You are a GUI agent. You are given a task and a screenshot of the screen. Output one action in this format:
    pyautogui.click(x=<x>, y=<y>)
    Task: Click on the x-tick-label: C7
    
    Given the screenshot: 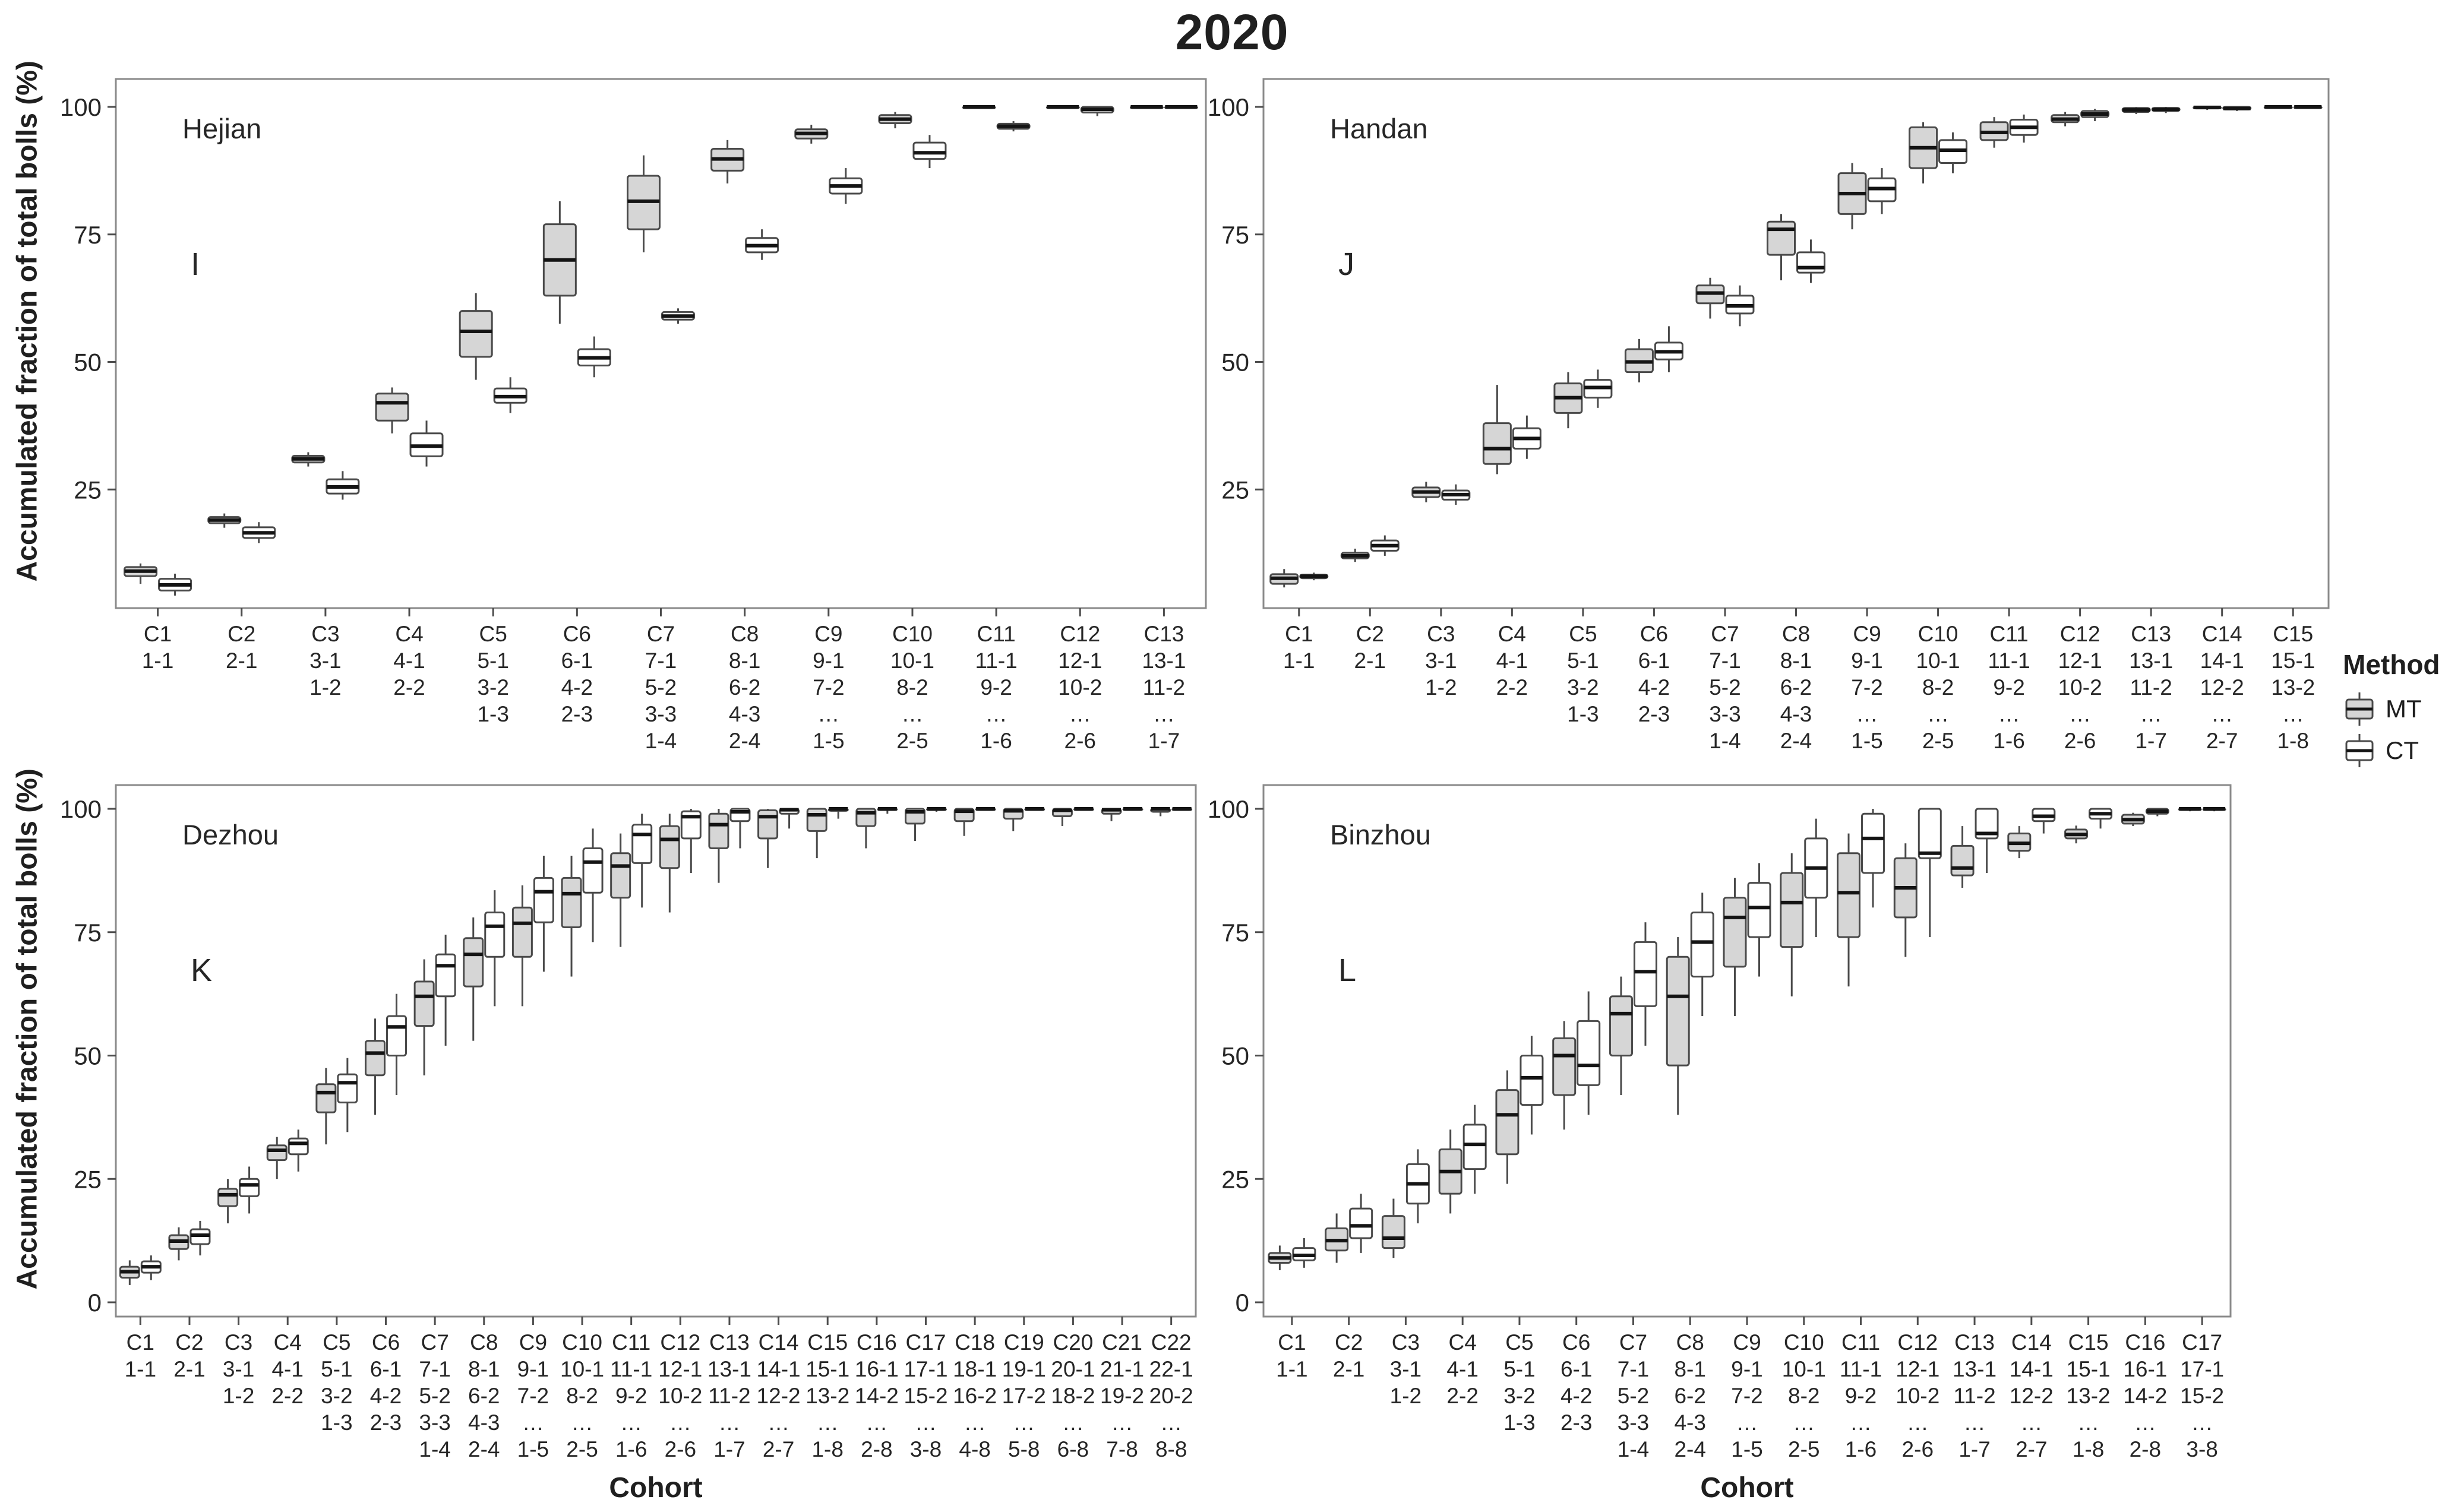 What is the action you would take?
    pyautogui.click(x=1633, y=1342)
    